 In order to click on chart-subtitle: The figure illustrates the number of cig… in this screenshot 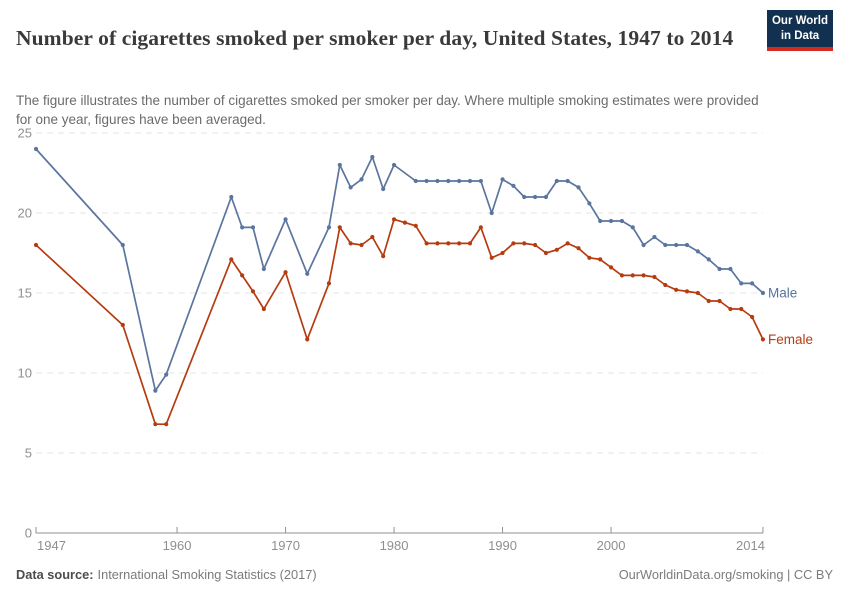, I will do `click(387, 110)`.